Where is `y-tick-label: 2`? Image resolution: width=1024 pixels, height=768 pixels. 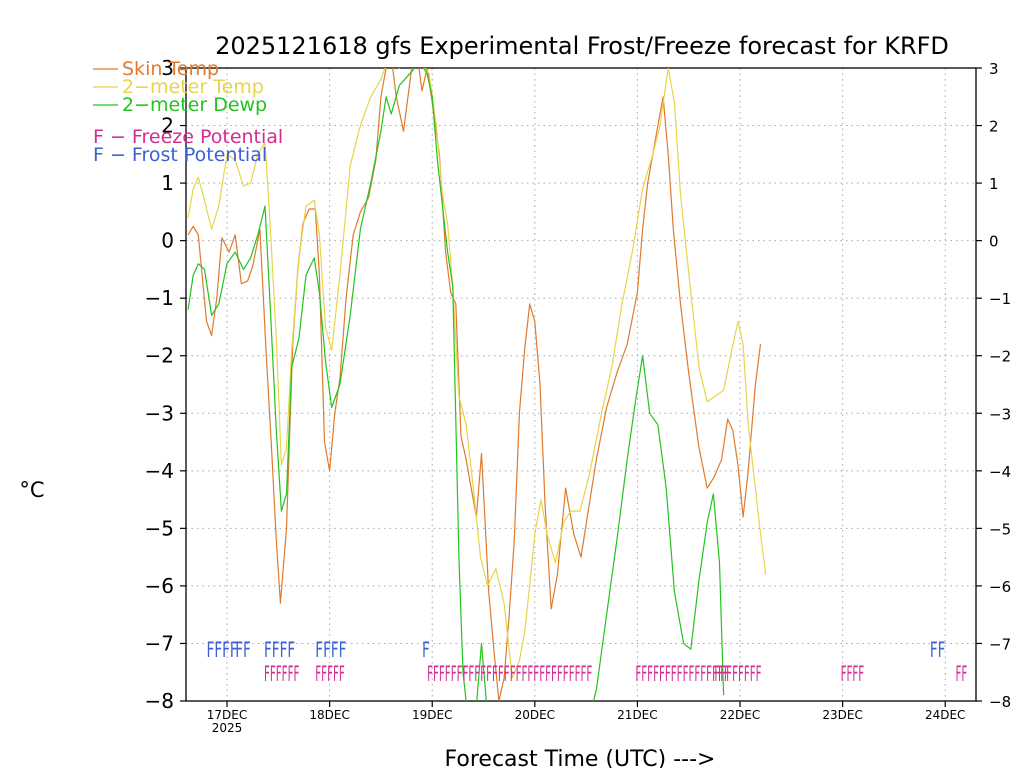
y-tick-label: 2 is located at coordinates (167, 126).